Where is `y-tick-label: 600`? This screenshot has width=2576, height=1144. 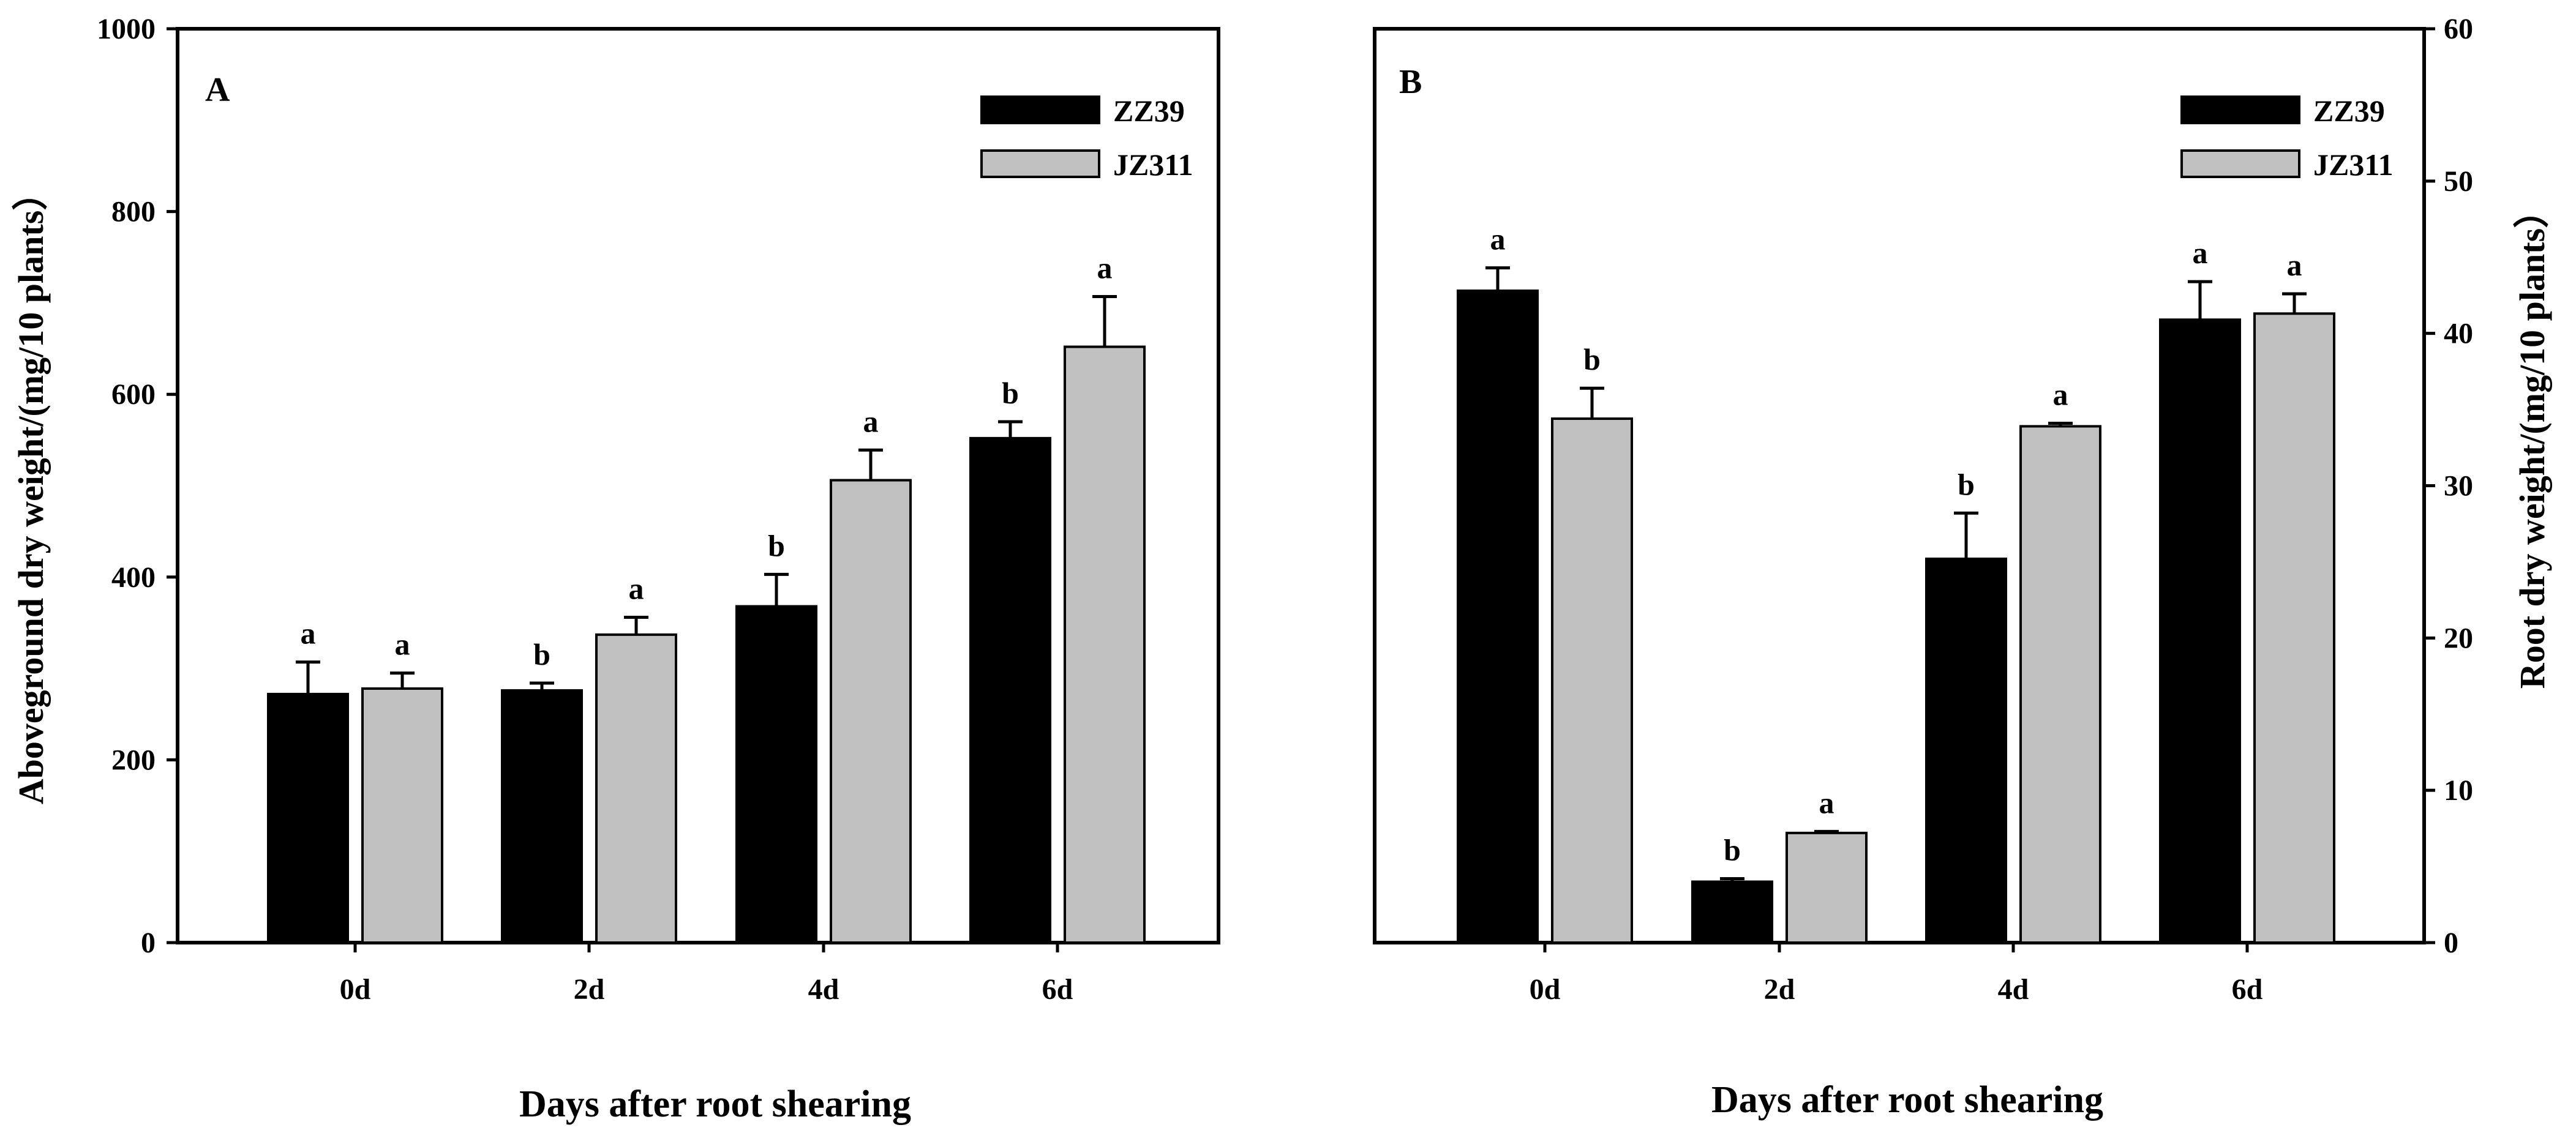 y-tick-label: 600 is located at coordinates (133, 394).